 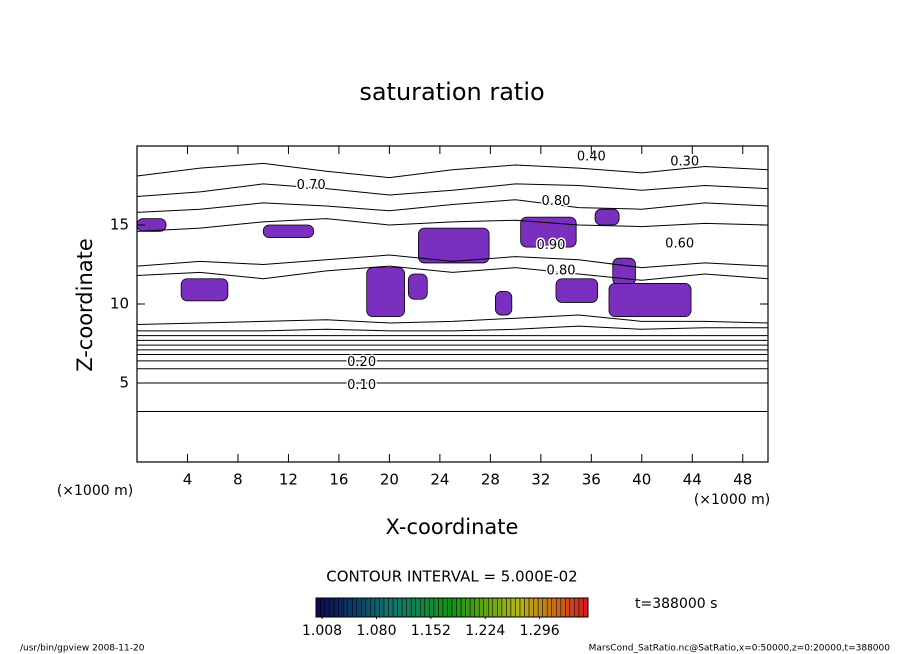 I want to click on x-tick-label: 4, so click(x=188, y=480).